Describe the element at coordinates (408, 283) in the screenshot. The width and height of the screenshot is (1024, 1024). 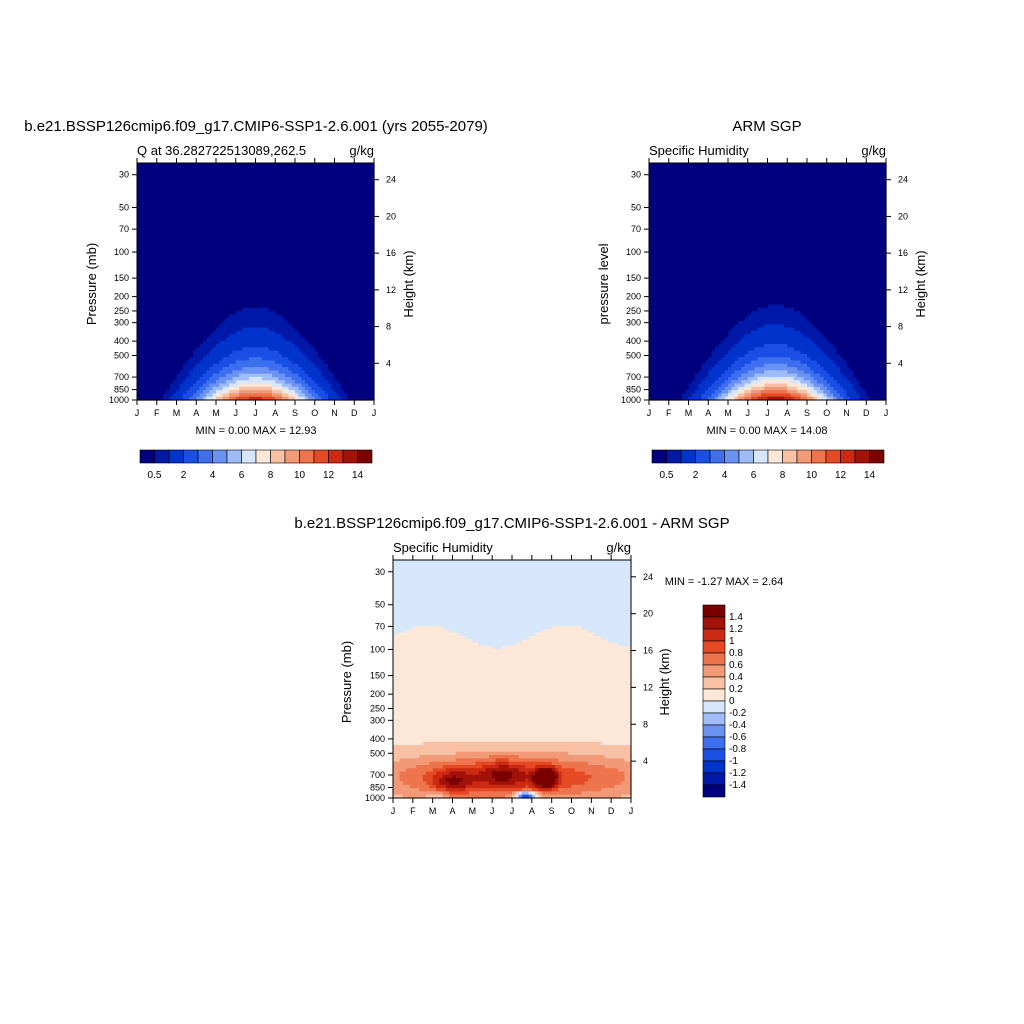
I see `panel1-ylabel-right: Height (km)` at that location.